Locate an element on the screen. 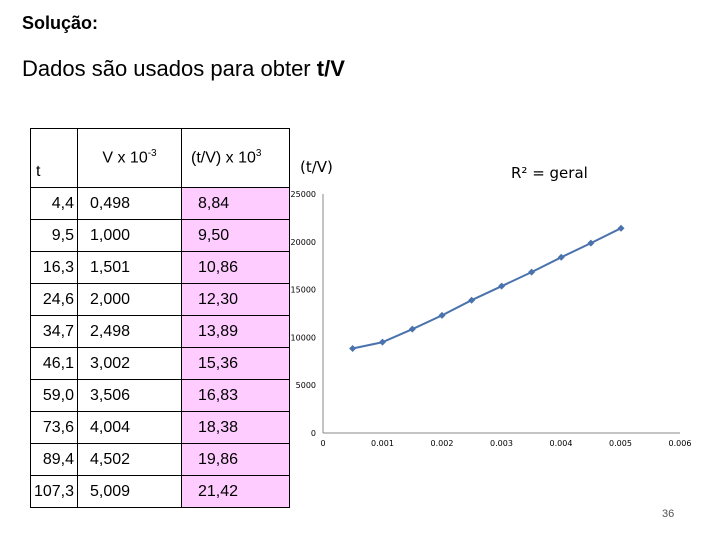  table-row: 89,4 4,502 19,86 is located at coordinates (160, 459).